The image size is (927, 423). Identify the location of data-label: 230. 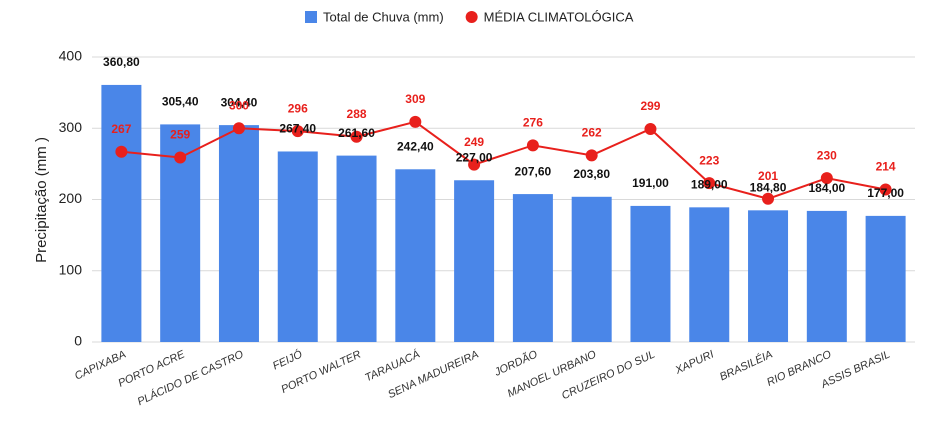
(827, 155).